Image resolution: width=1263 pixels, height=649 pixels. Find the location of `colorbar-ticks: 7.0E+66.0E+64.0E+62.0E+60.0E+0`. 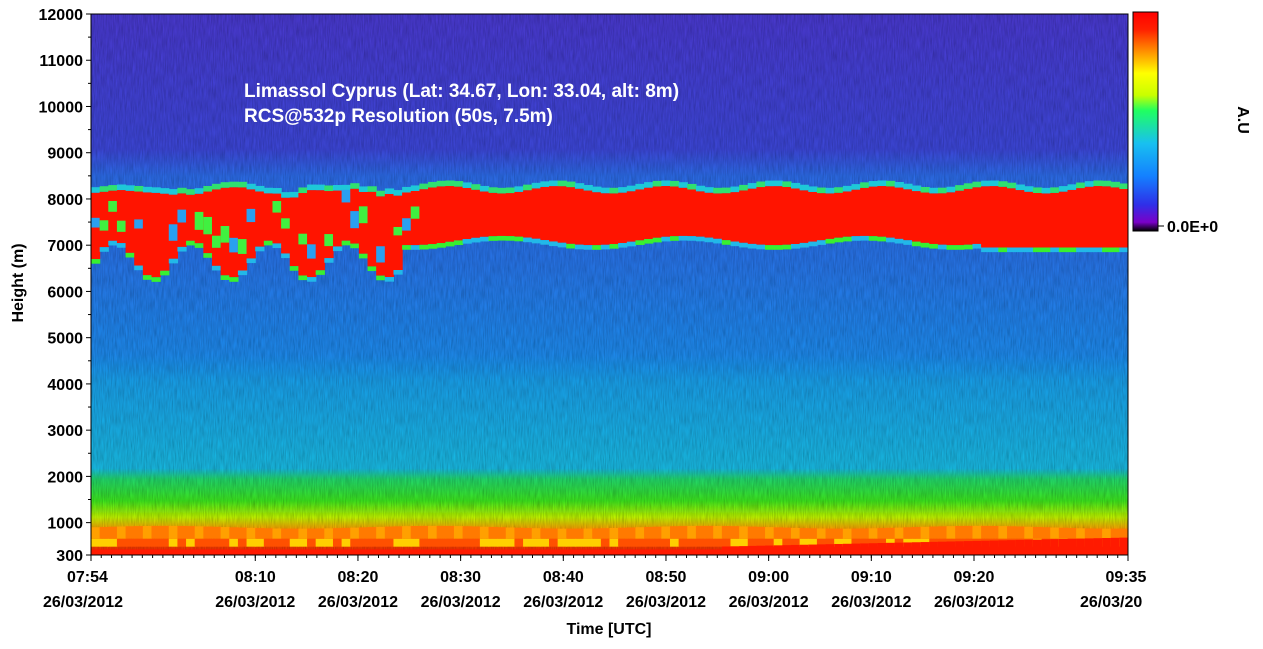

colorbar-ticks: 7.0E+66.0E+64.0E+62.0E+60.0E+0 is located at coordinates (1188, 227).